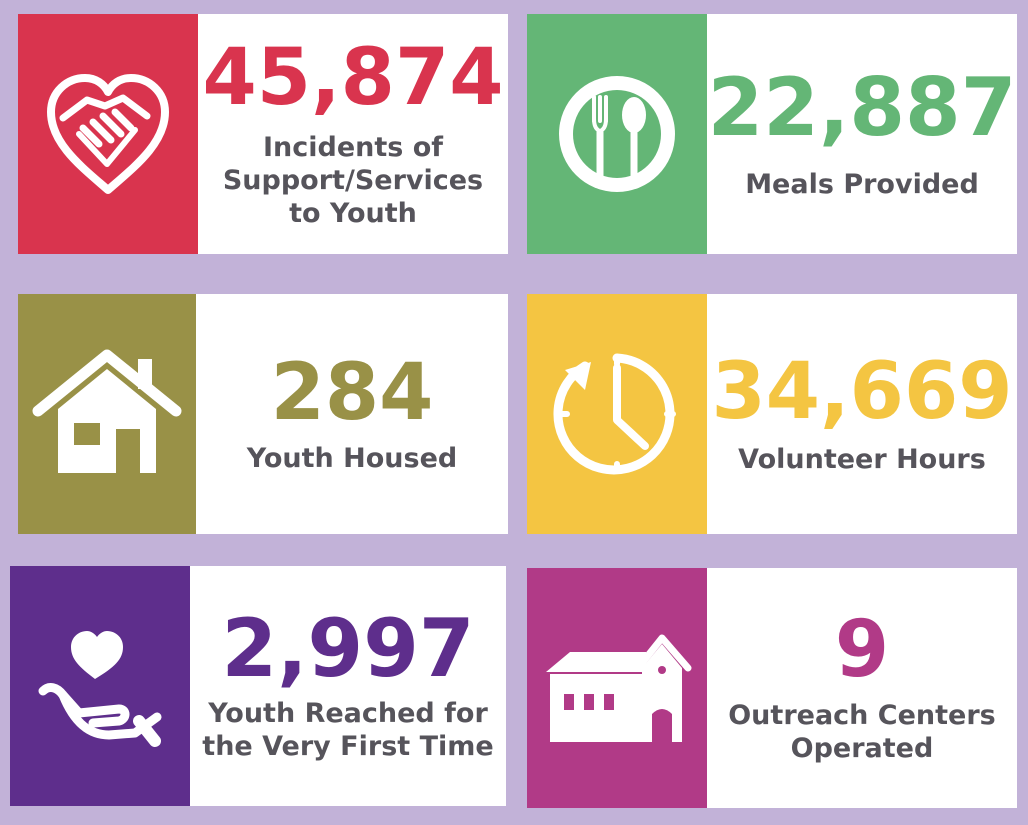  I want to click on stat-content: 284 Youth Housed, so click(352, 414).